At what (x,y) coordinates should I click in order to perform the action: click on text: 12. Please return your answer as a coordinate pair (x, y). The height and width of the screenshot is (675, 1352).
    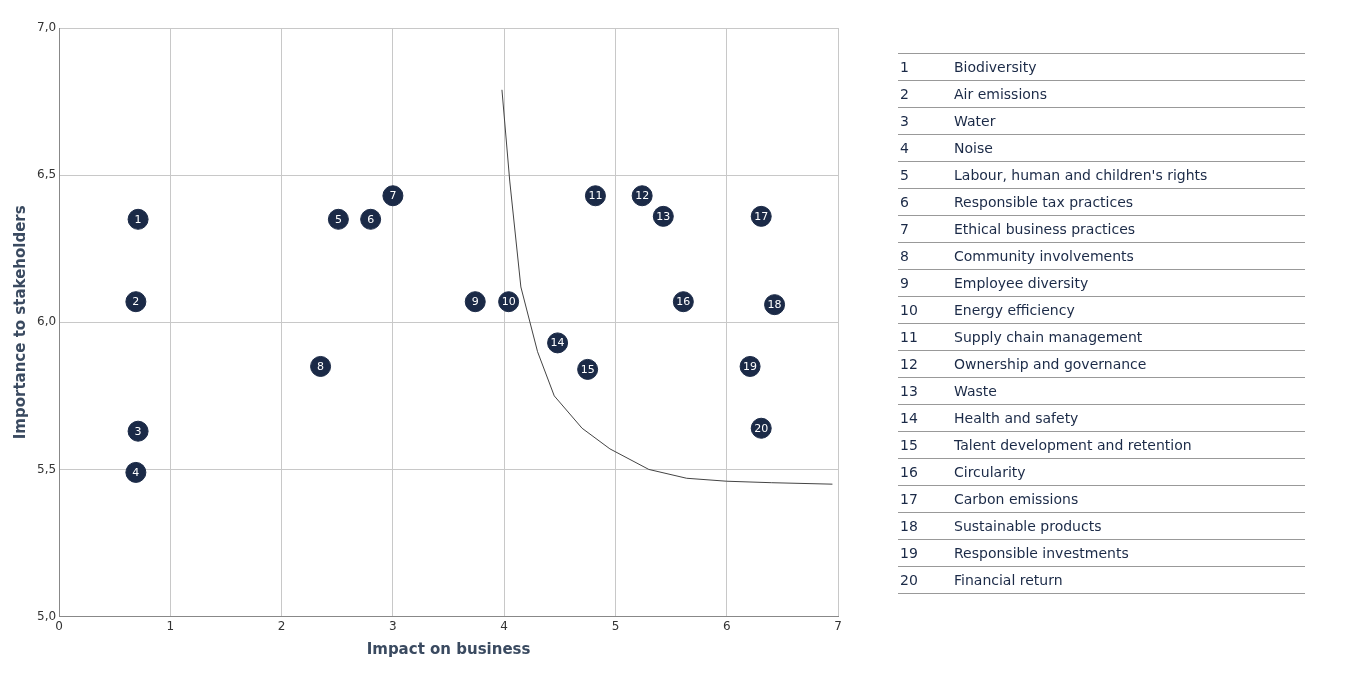
    Looking at the image, I should click on (909, 364).